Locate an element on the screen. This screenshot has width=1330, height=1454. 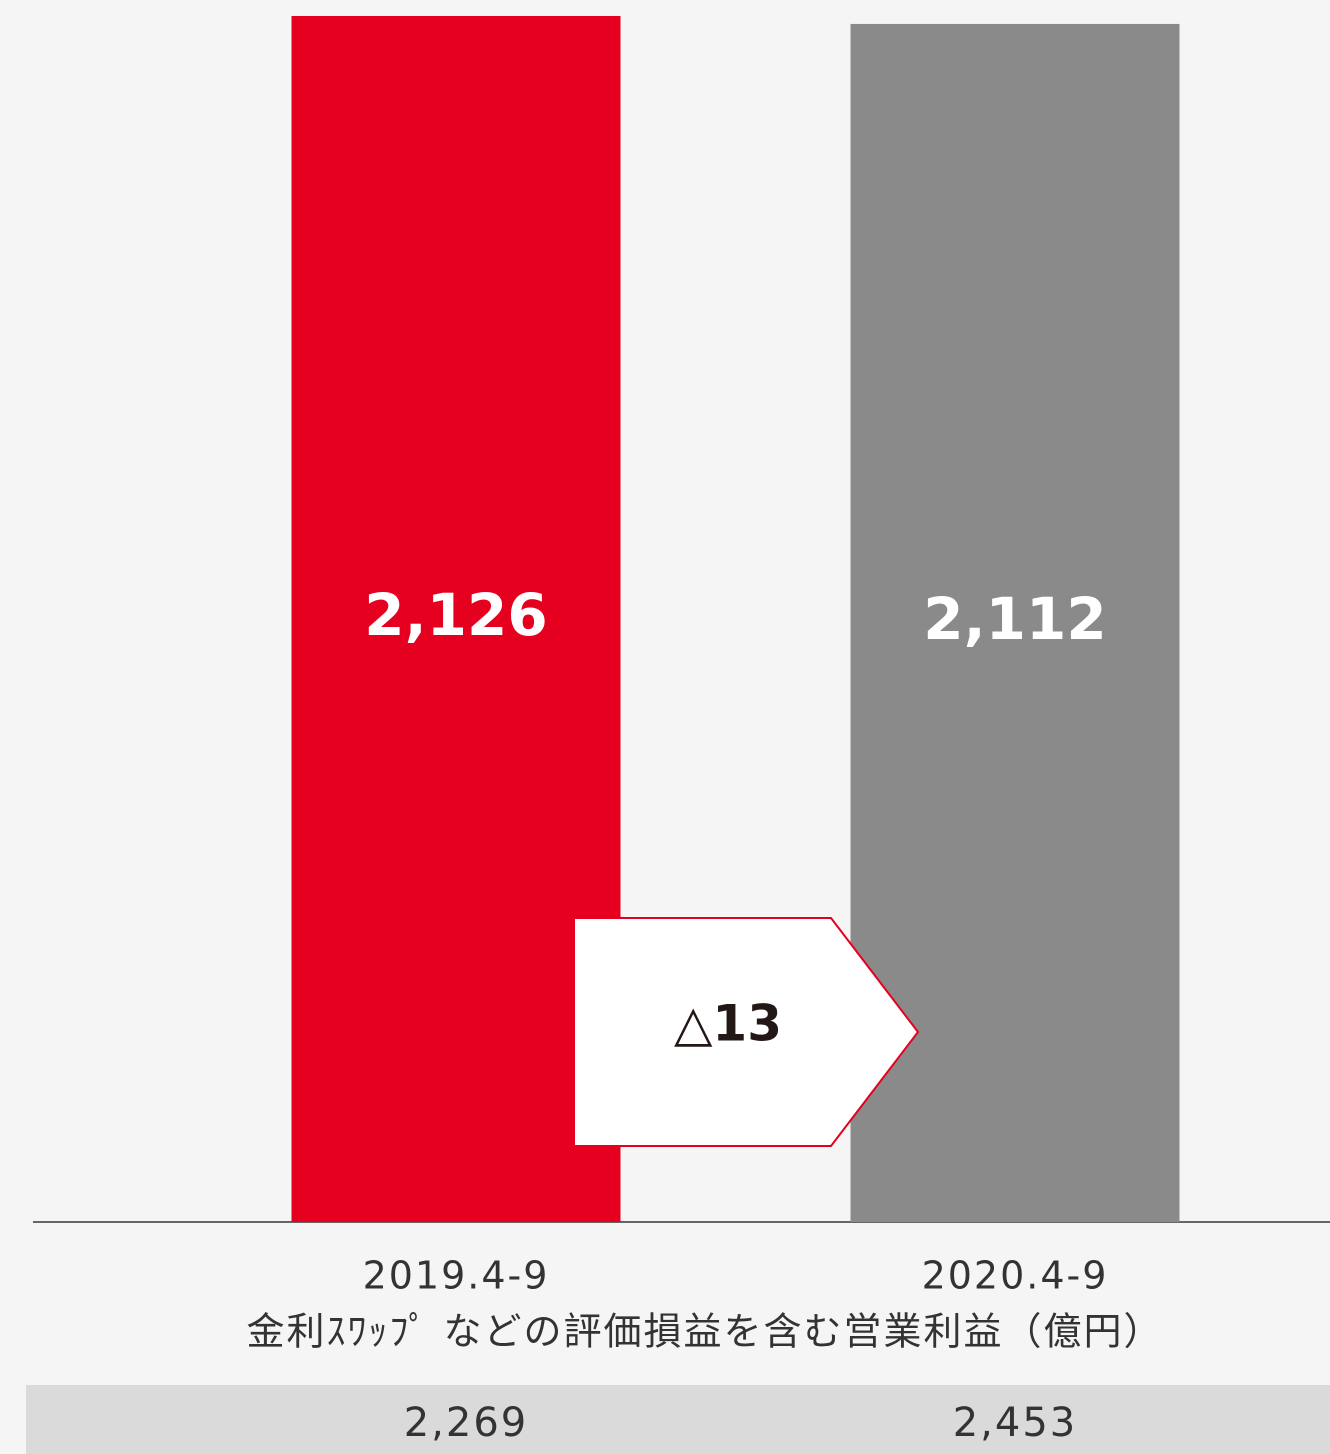
x-tick-label: 2020.4-9 is located at coordinates (1015, 1276).